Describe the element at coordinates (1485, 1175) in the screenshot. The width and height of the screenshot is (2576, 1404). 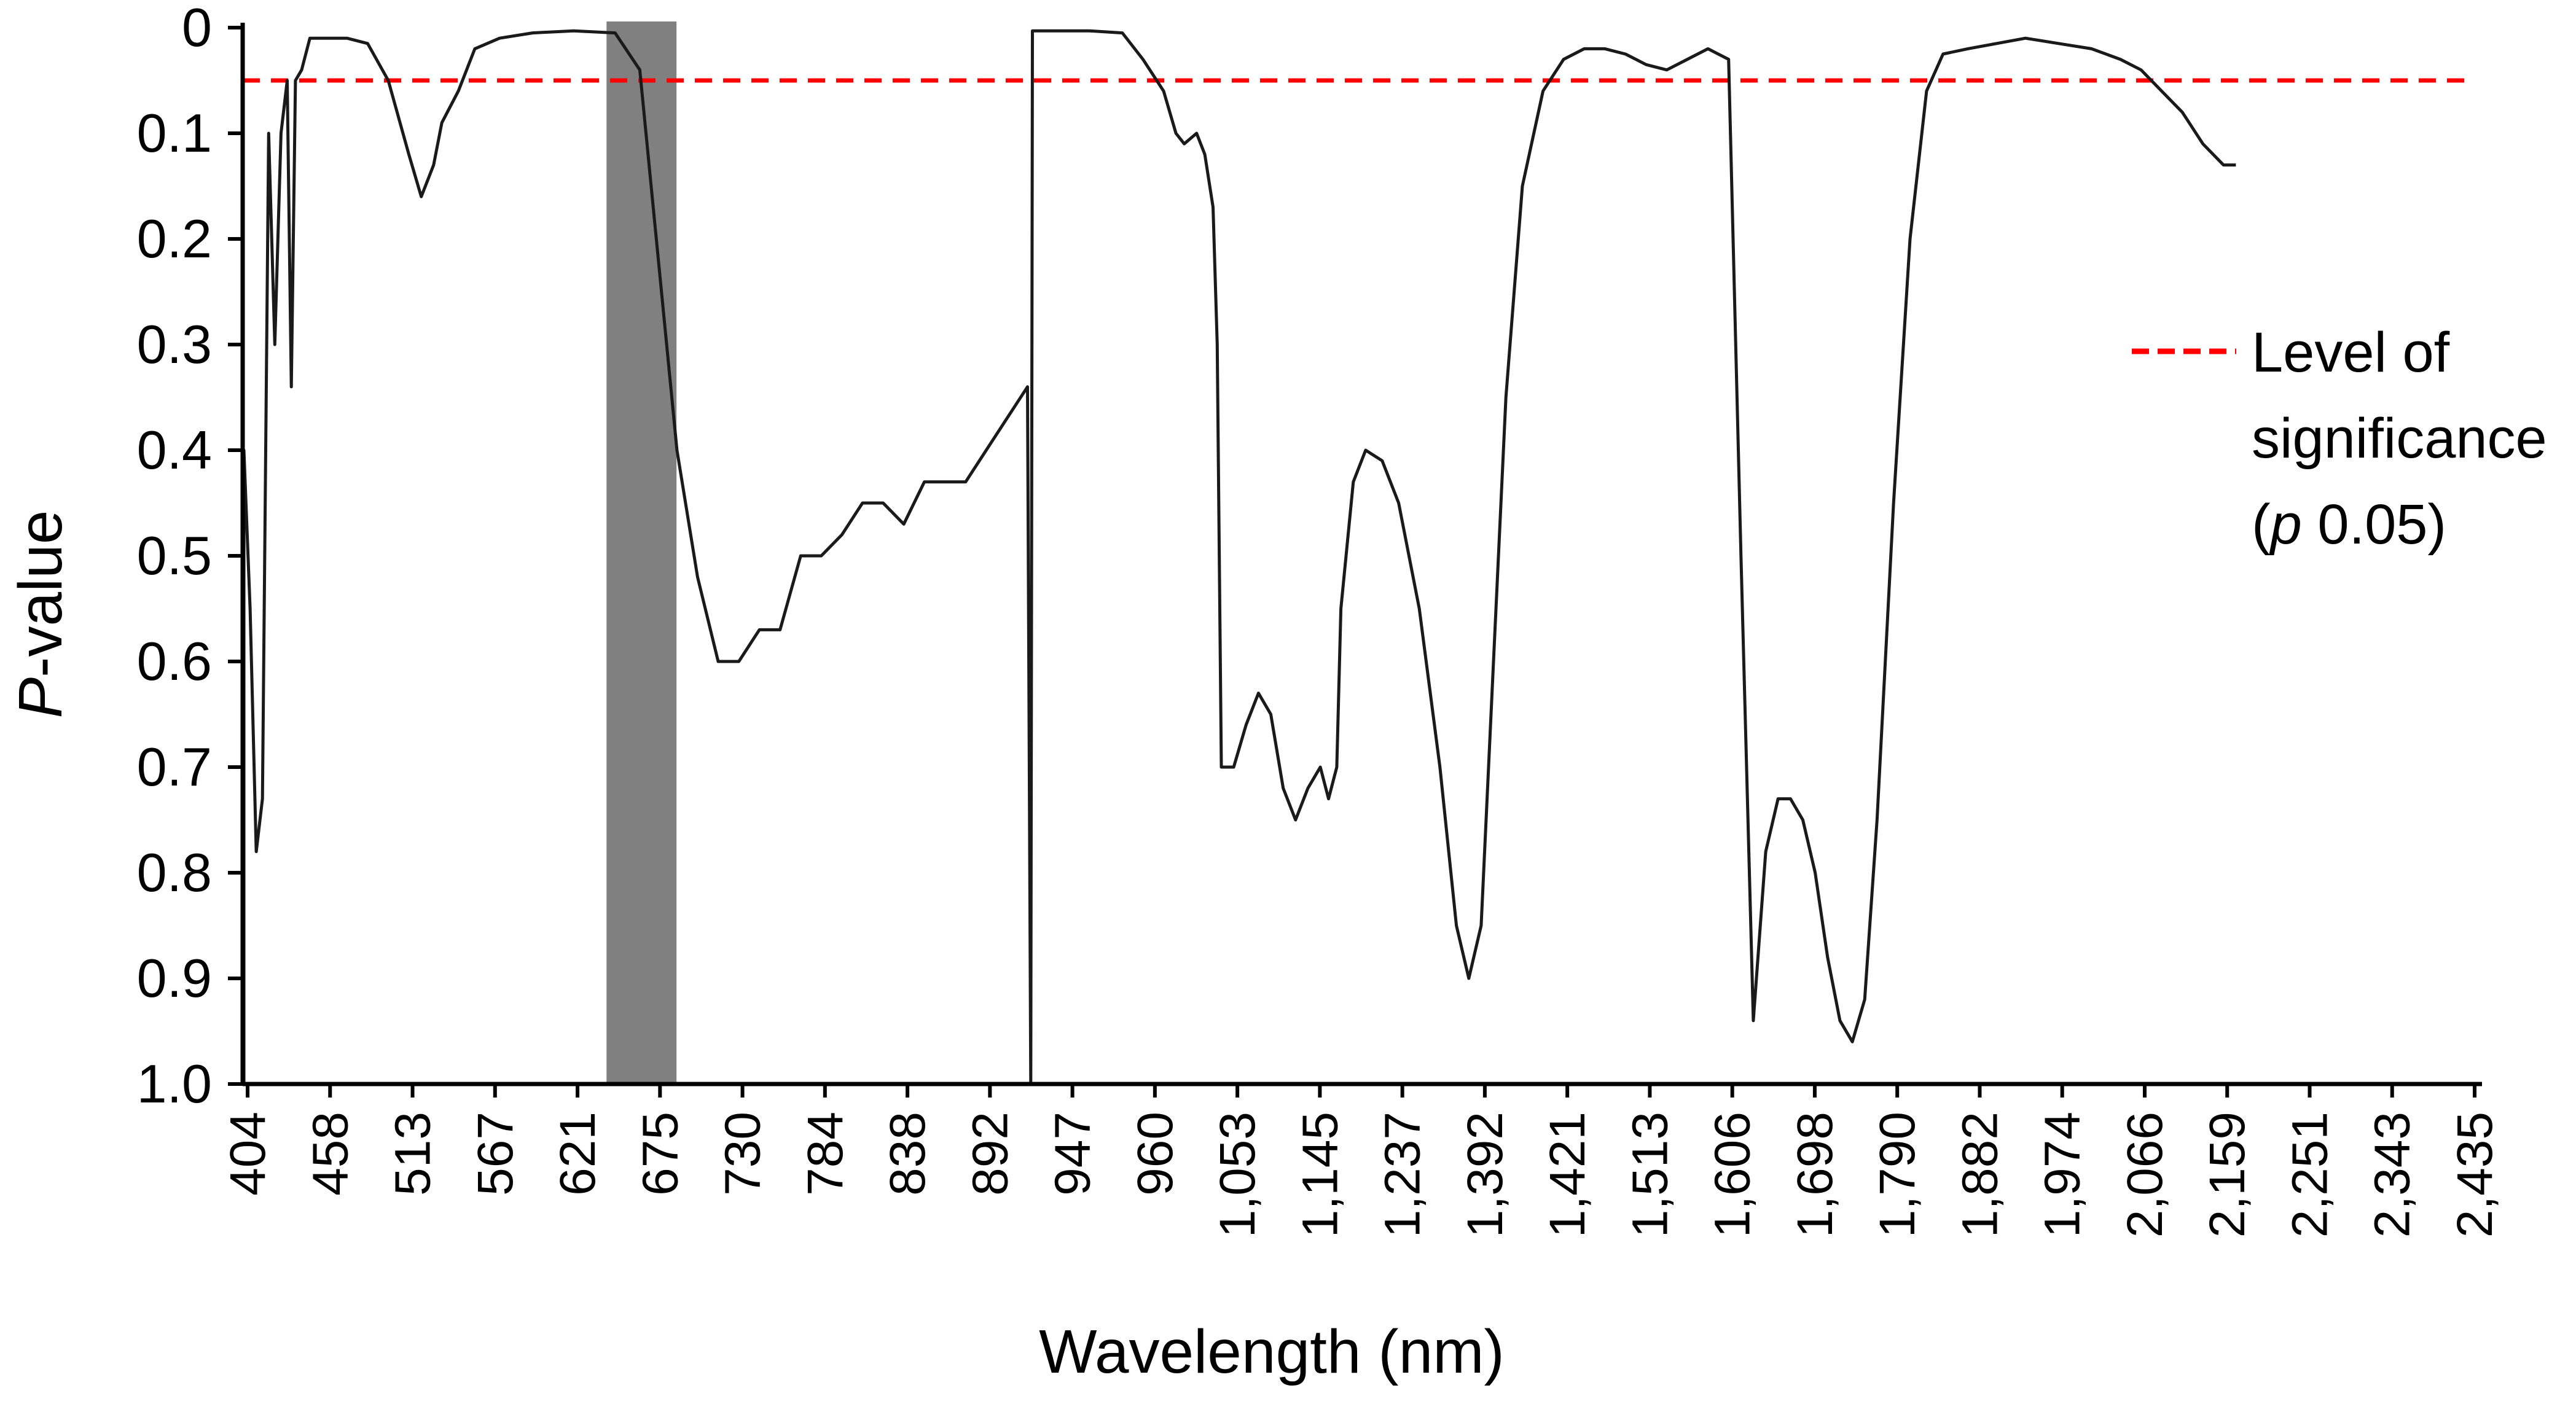
I see `x-tick-label: 1,392` at that location.